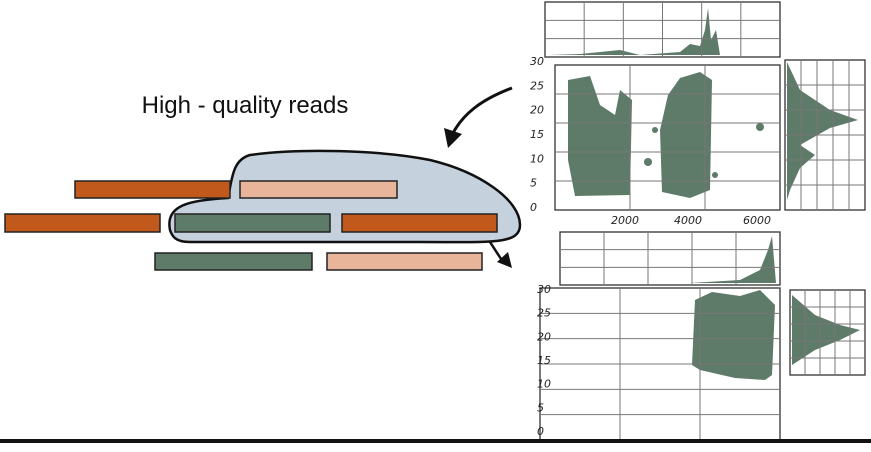  I want to click on x-tick-label: 6000, so click(757, 220).